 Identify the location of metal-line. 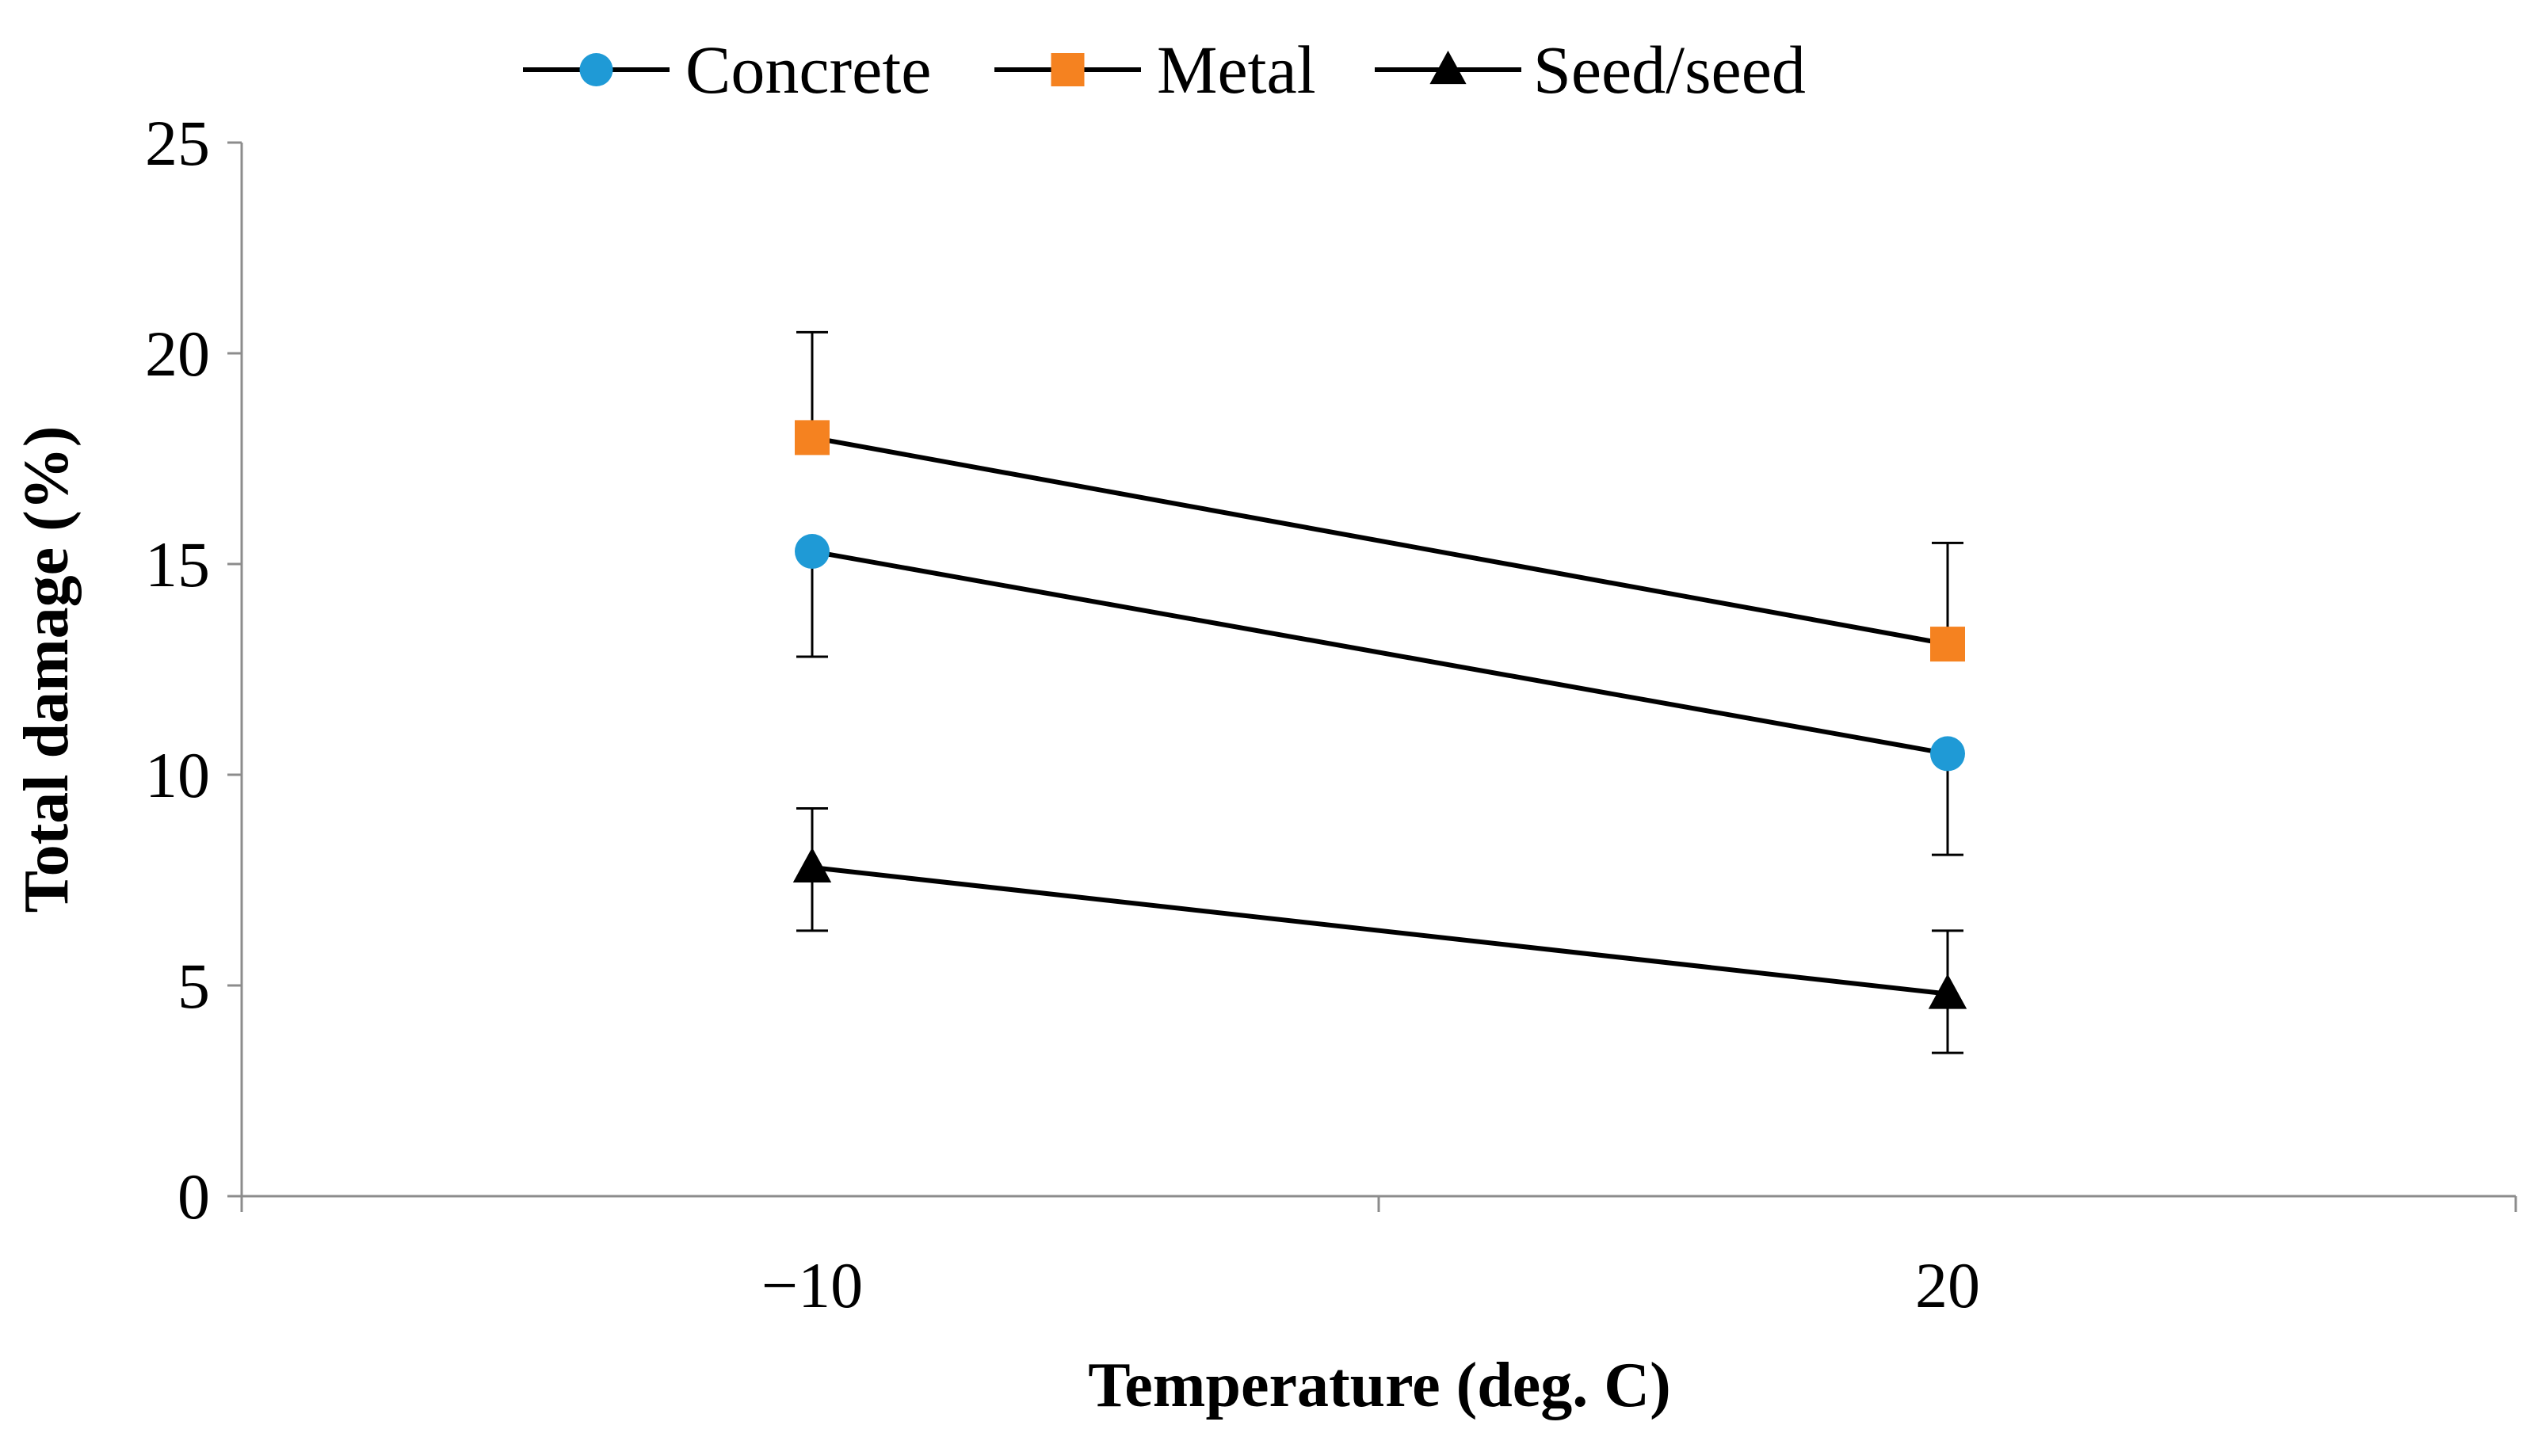
(1379, 541).